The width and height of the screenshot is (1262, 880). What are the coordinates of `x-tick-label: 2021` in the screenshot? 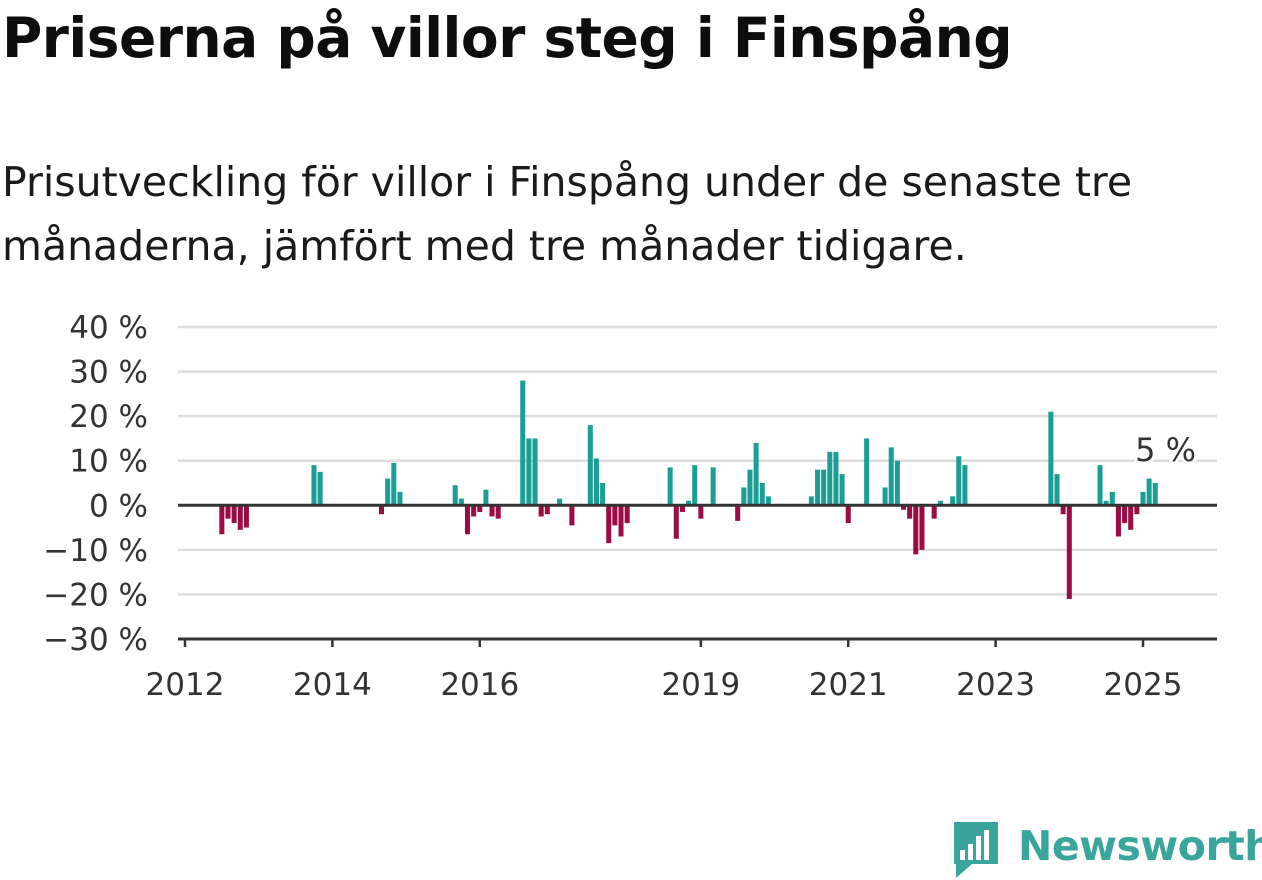 It's located at (848, 685).